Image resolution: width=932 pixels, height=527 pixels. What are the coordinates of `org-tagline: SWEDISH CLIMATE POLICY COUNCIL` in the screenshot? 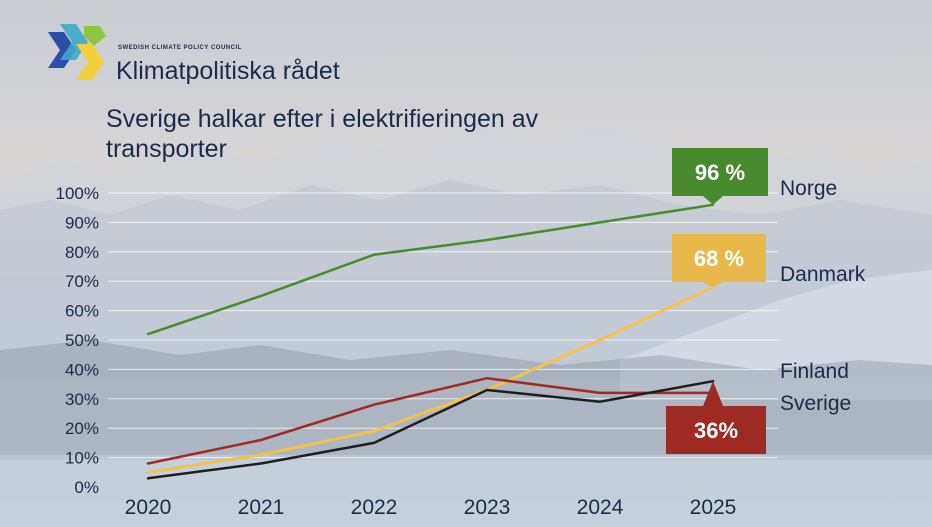 It's located at (180, 48).